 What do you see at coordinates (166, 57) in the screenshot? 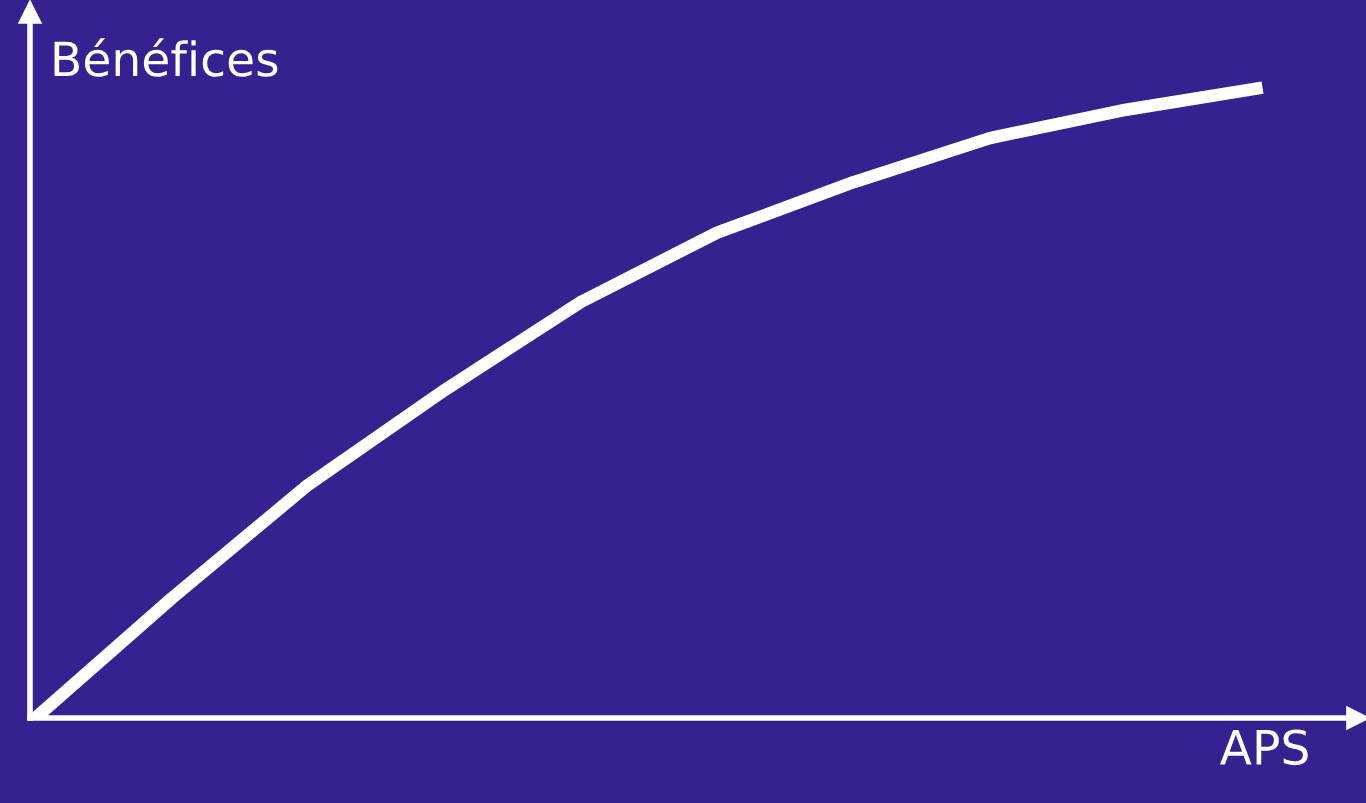
I see `y-axis-title: Bénéfices` at bounding box center [166, 57].